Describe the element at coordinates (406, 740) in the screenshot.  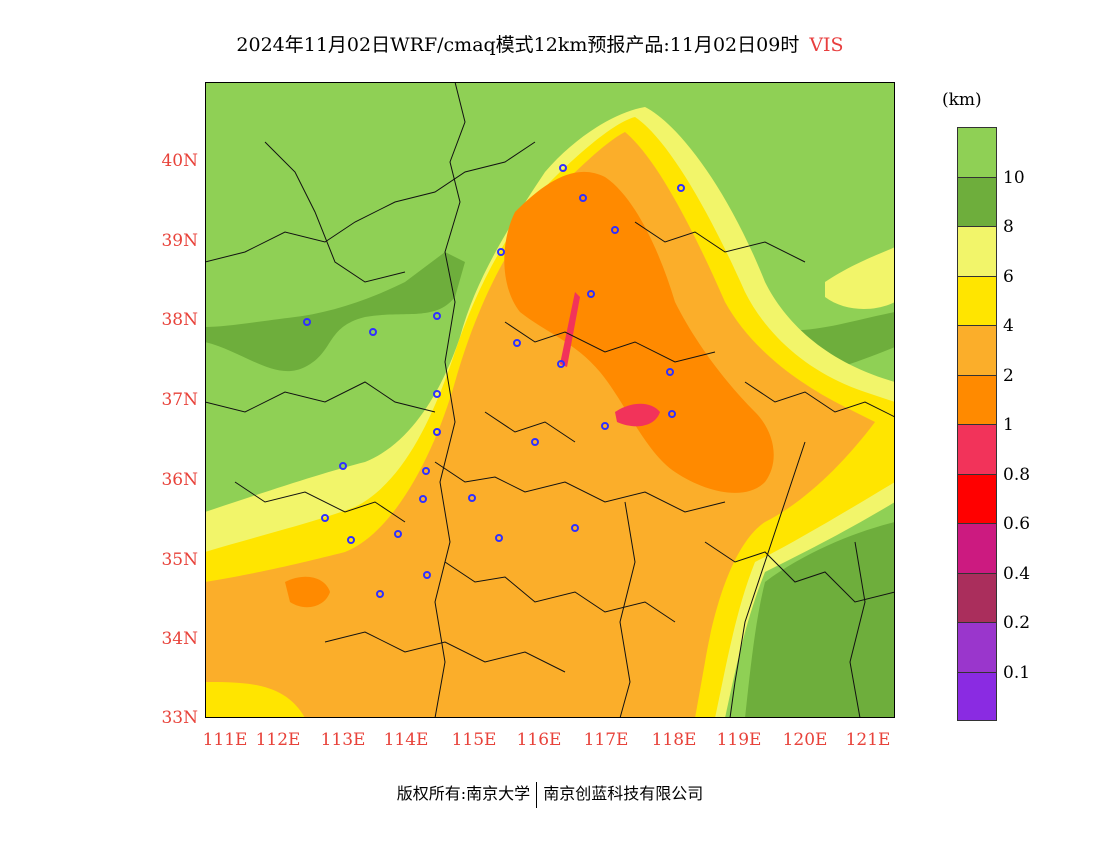
I see `lon-label: 114E` at that location.